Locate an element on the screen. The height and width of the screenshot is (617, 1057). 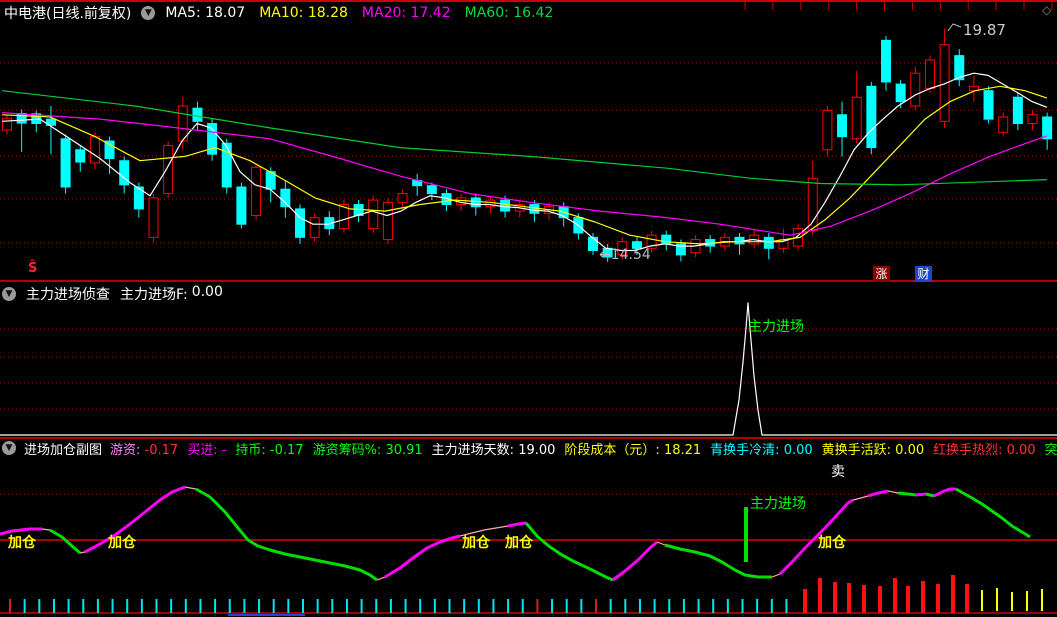
indicator-field: 阶段成本（元）: 18.21 is located at coordinates (633, 450).